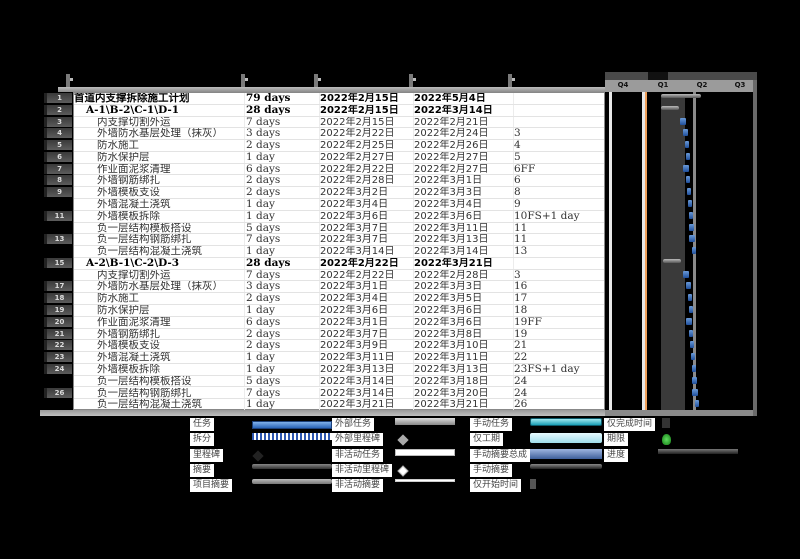  I want to click on task-duration: 6 days, so click(280, 169).